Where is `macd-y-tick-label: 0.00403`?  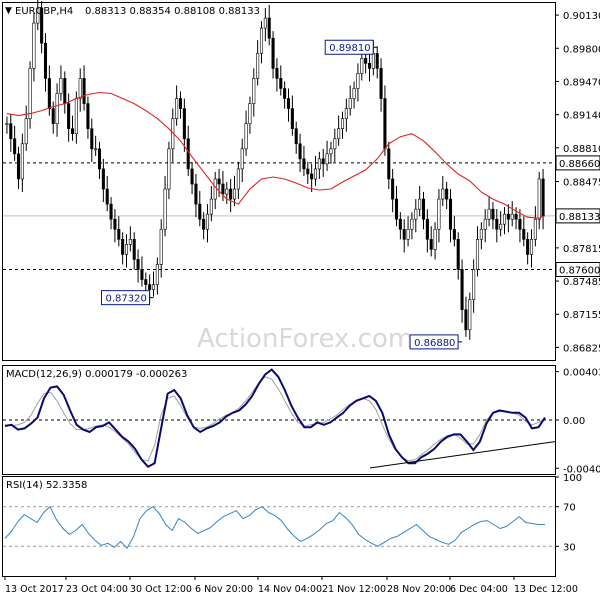 macd-y-tick-label: 0.00403 is located at coordinates (581, 373).